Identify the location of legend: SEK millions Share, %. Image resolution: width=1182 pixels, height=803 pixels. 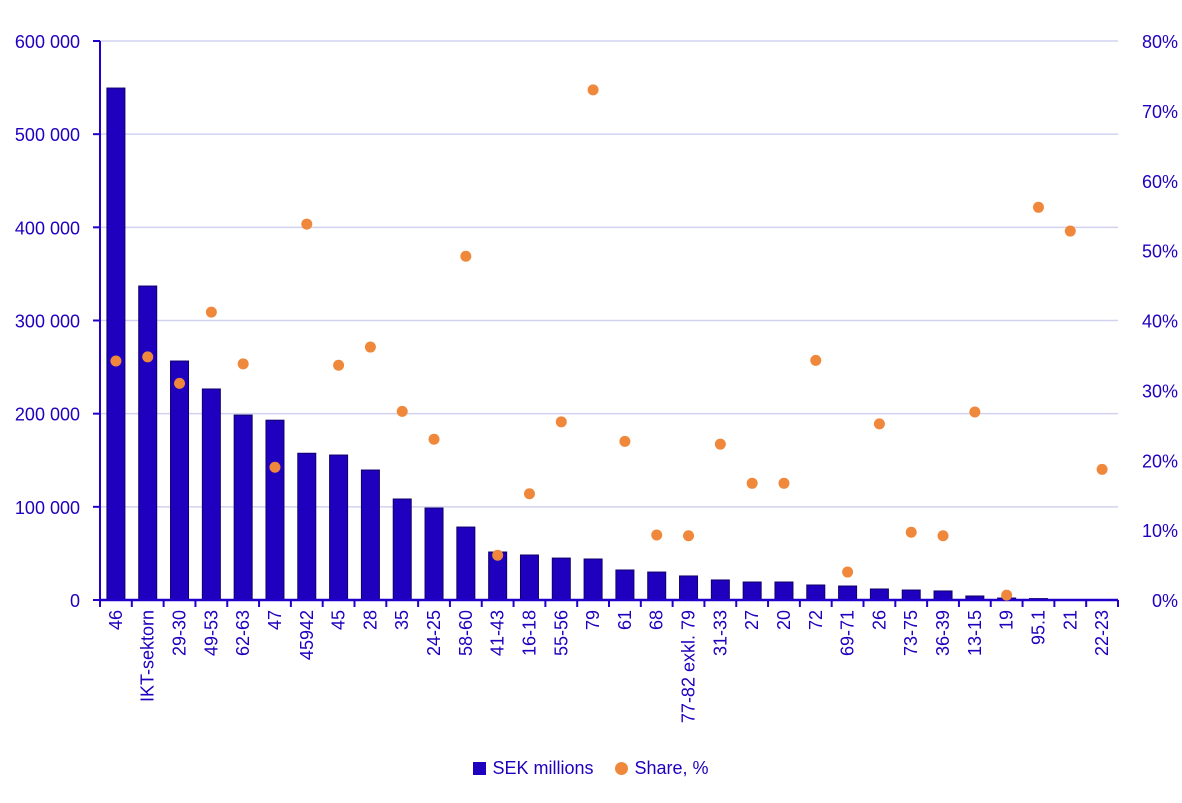
(591, 768).